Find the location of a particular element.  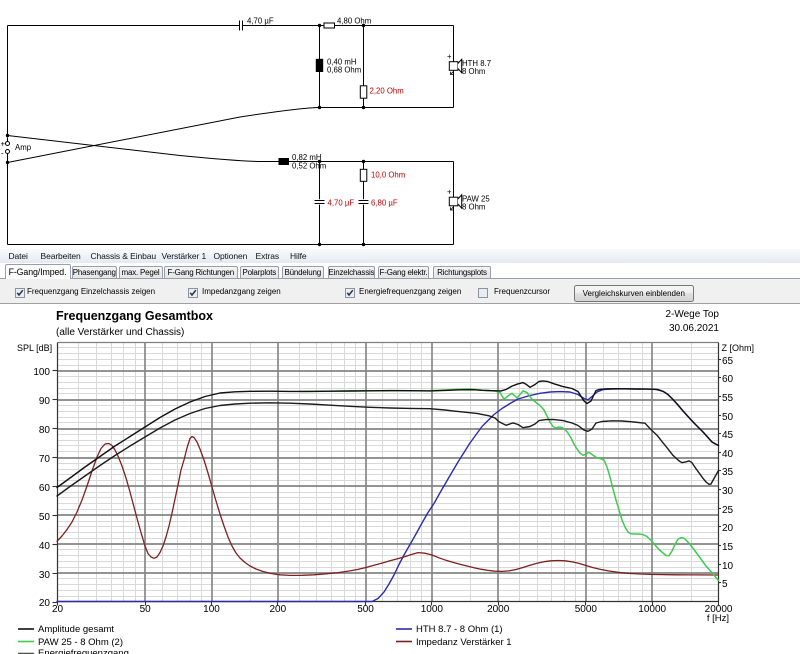

svg-text: PAW 25 is located at coordinates (476, 199).